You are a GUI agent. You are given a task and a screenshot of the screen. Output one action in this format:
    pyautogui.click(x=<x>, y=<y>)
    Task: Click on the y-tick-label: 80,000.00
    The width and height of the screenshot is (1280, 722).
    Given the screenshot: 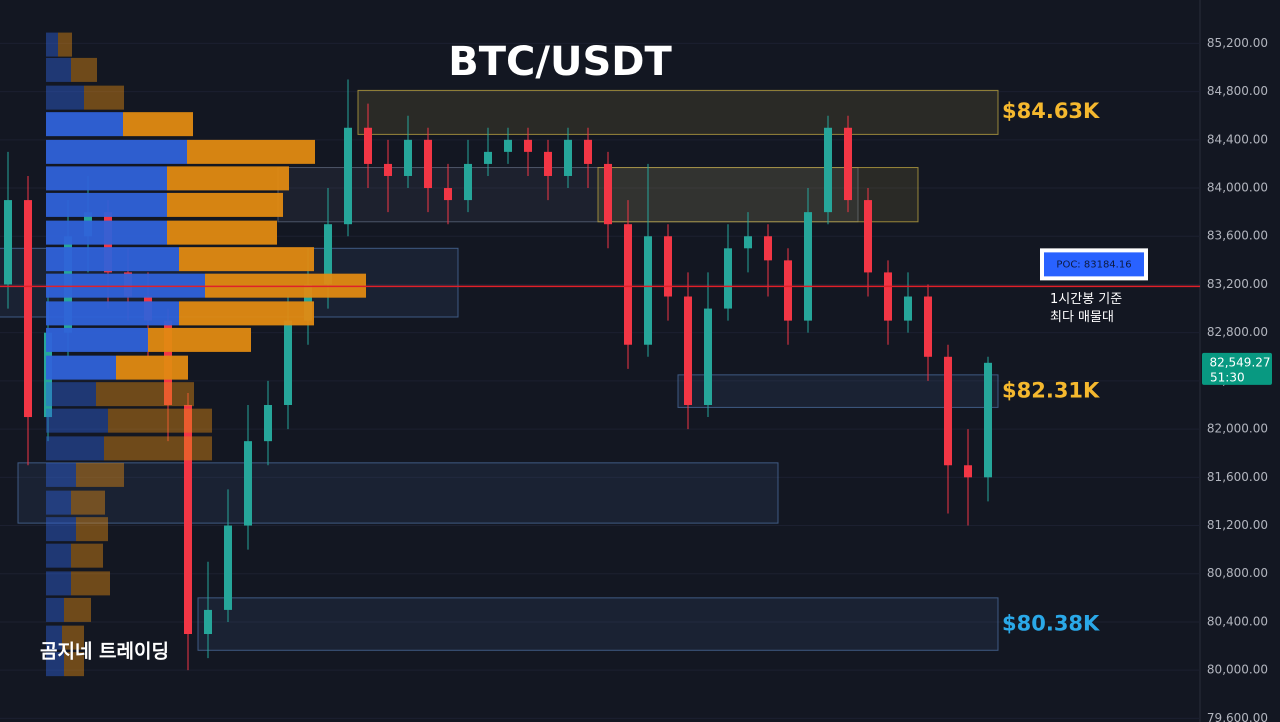 What is the action you would take?
    pyautogui.click(x=1237, y=670)
    